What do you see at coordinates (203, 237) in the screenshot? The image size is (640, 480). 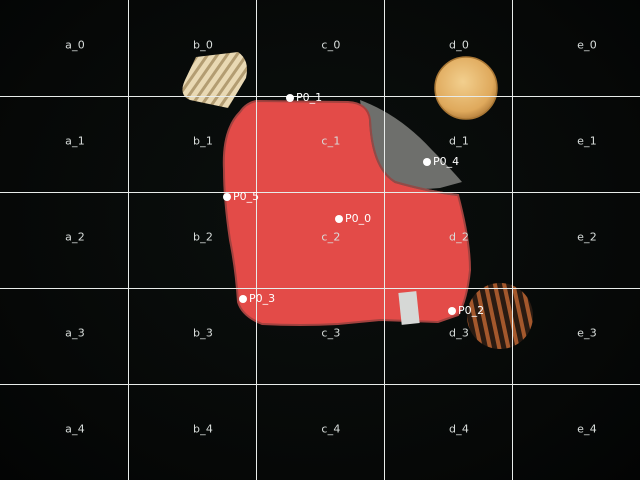 I see `grid-cell-label: b_2` at bounding box center [203, 237].